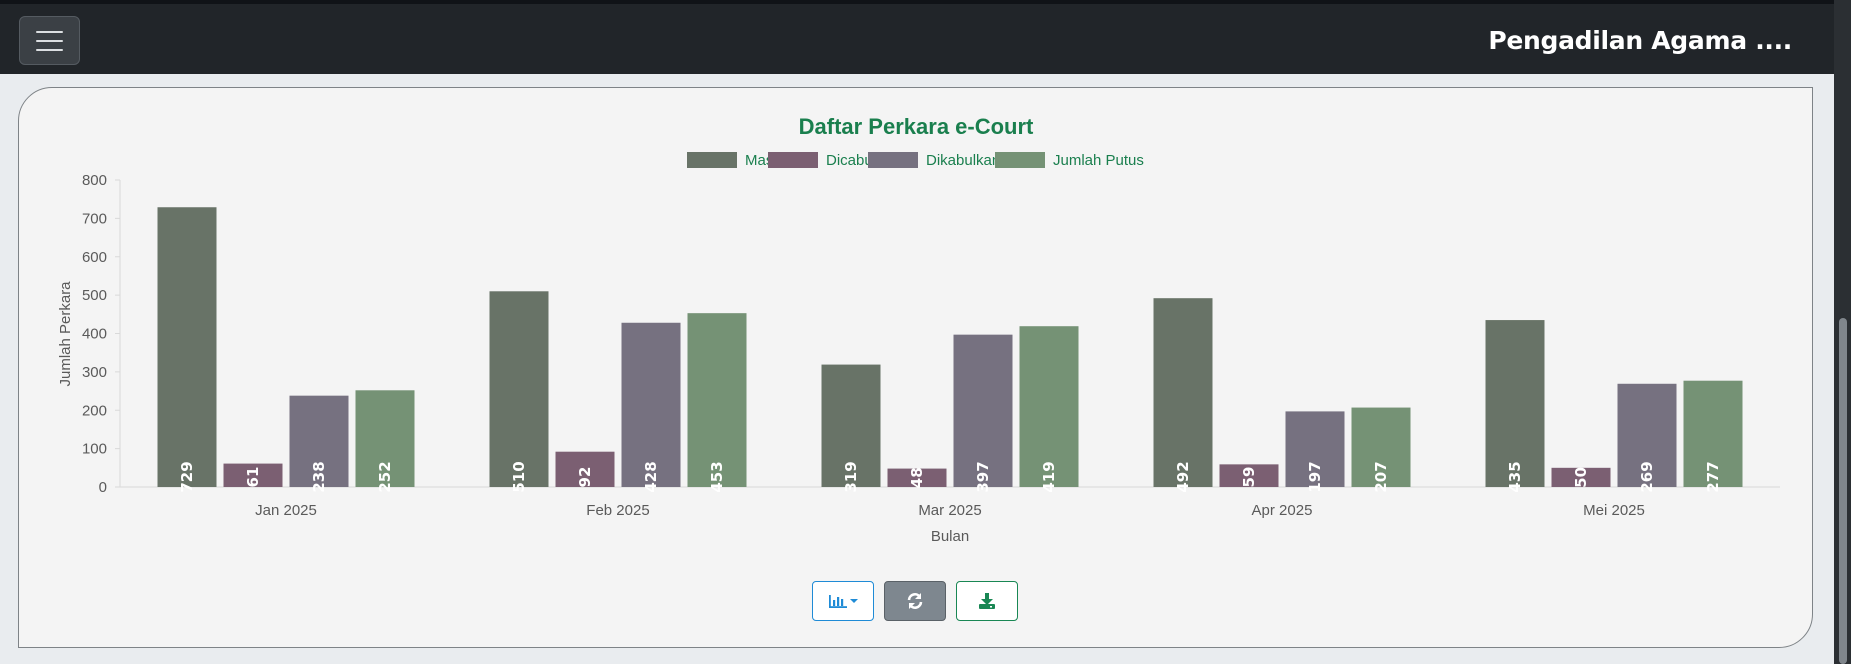  I want to click on bar-value-label: 207, so click(1381, 476).